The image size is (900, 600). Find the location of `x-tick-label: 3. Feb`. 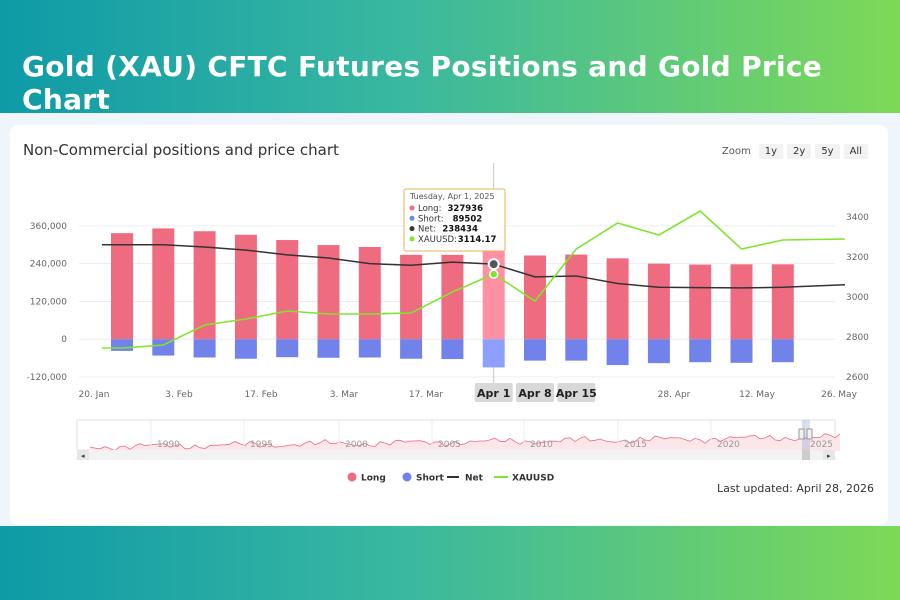

x-tick-label: 3. Feb is located at coordinates (179, 395).